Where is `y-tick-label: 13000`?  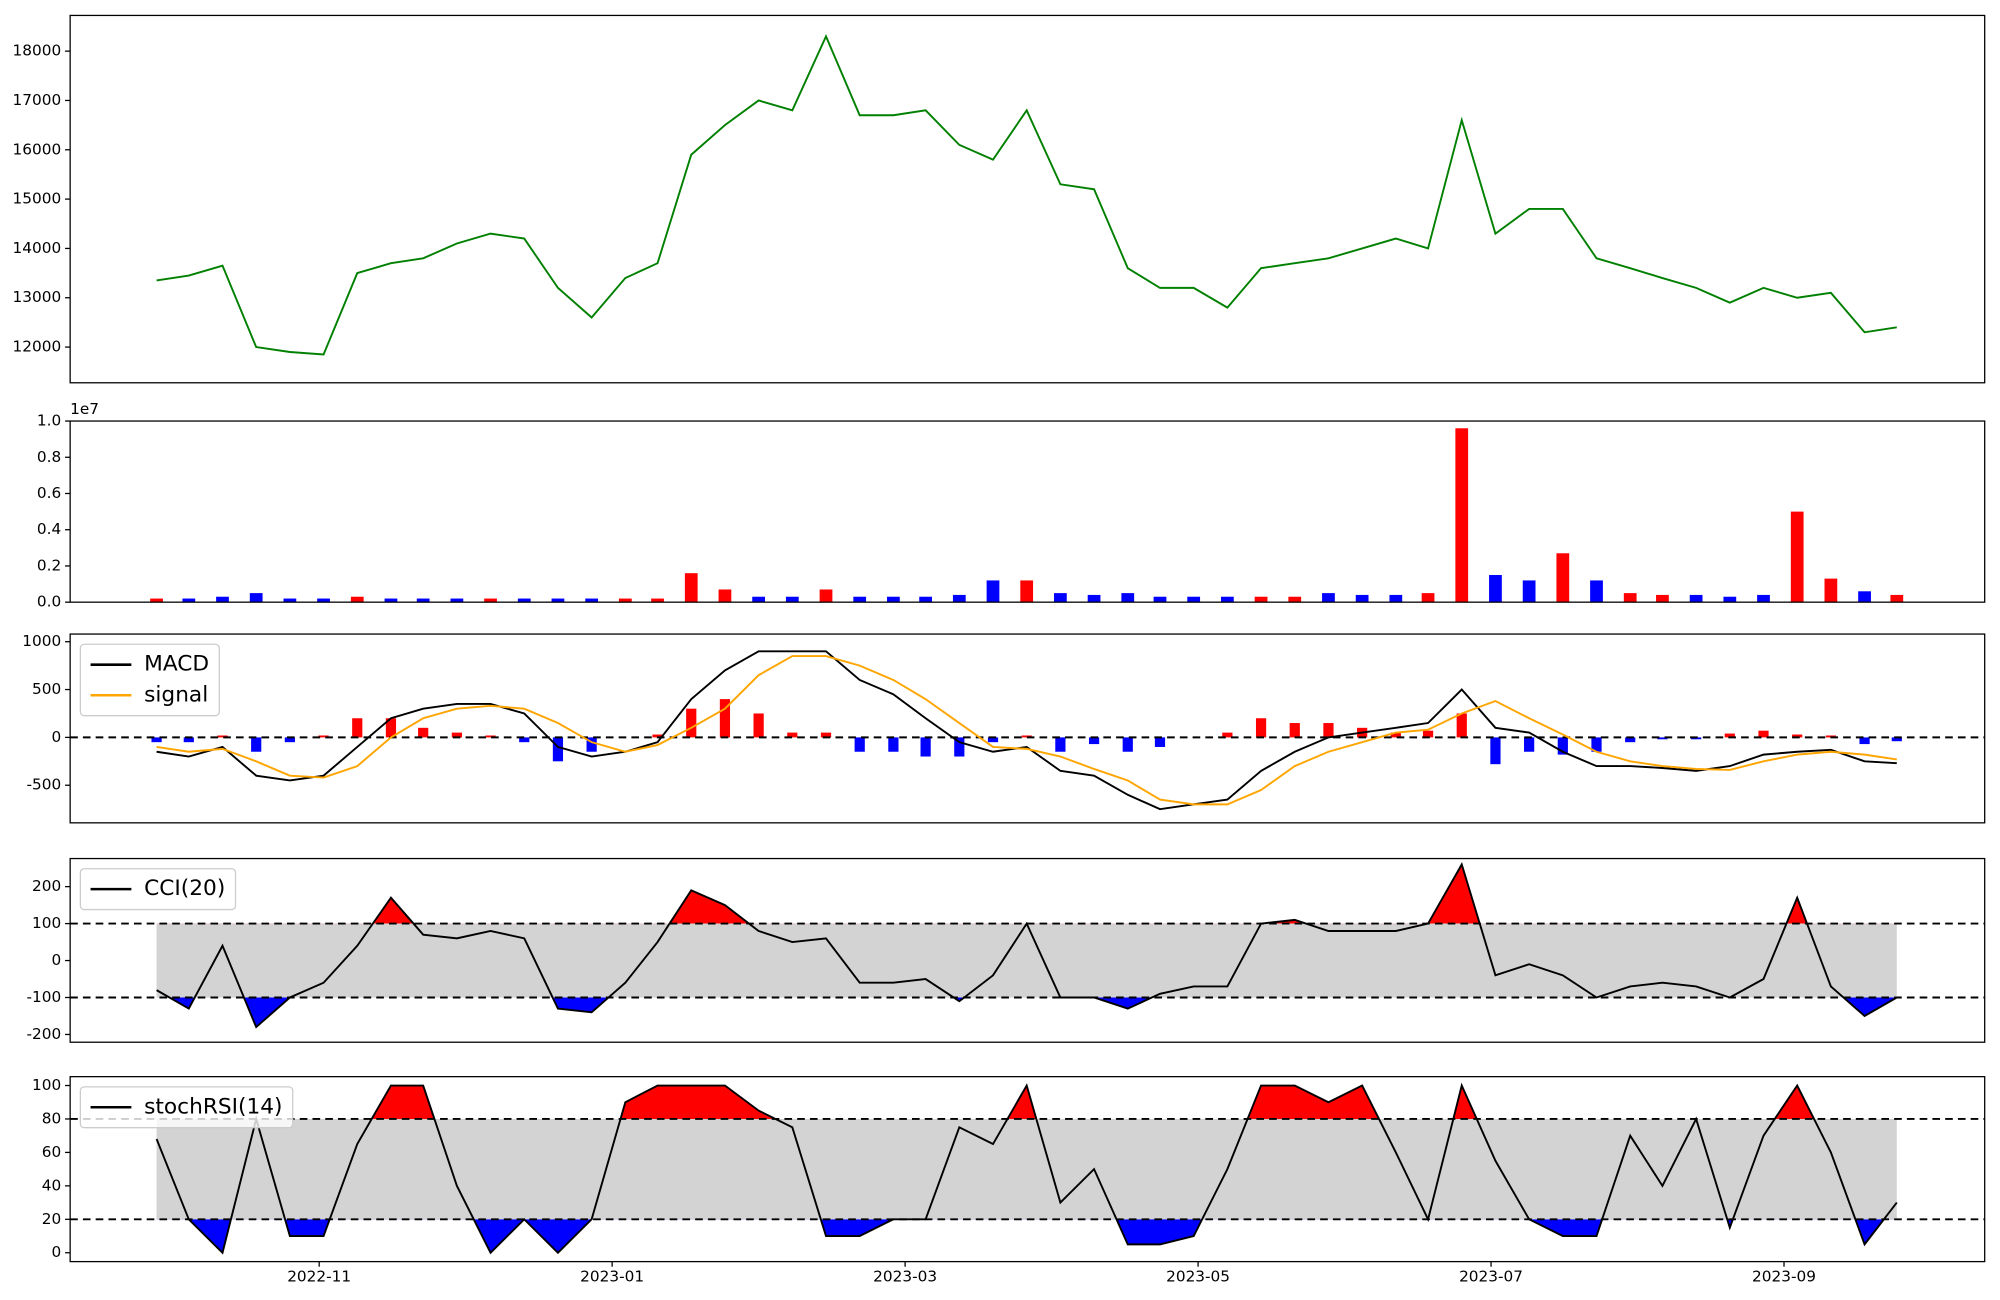
y-tick-label: 13000 is located at coordinates (37, 297).